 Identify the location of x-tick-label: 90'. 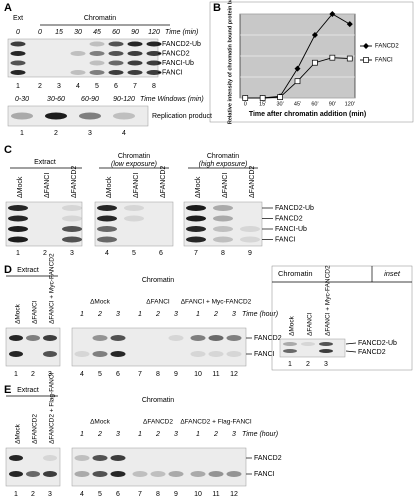
(332, 104).